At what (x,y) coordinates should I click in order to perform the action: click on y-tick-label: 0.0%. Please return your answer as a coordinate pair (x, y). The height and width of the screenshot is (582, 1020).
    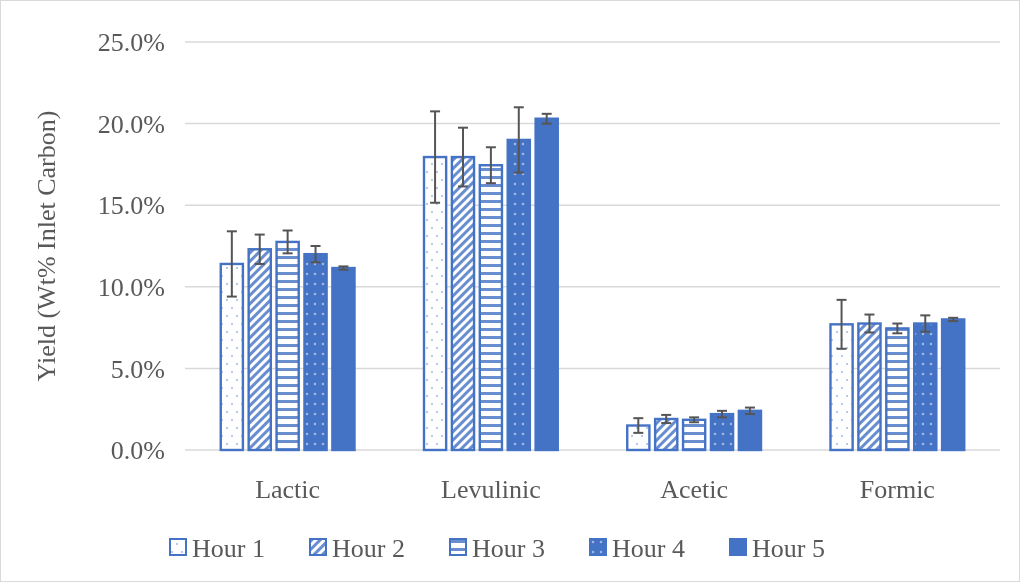
    Looking at the image, I should click on (137, 451).